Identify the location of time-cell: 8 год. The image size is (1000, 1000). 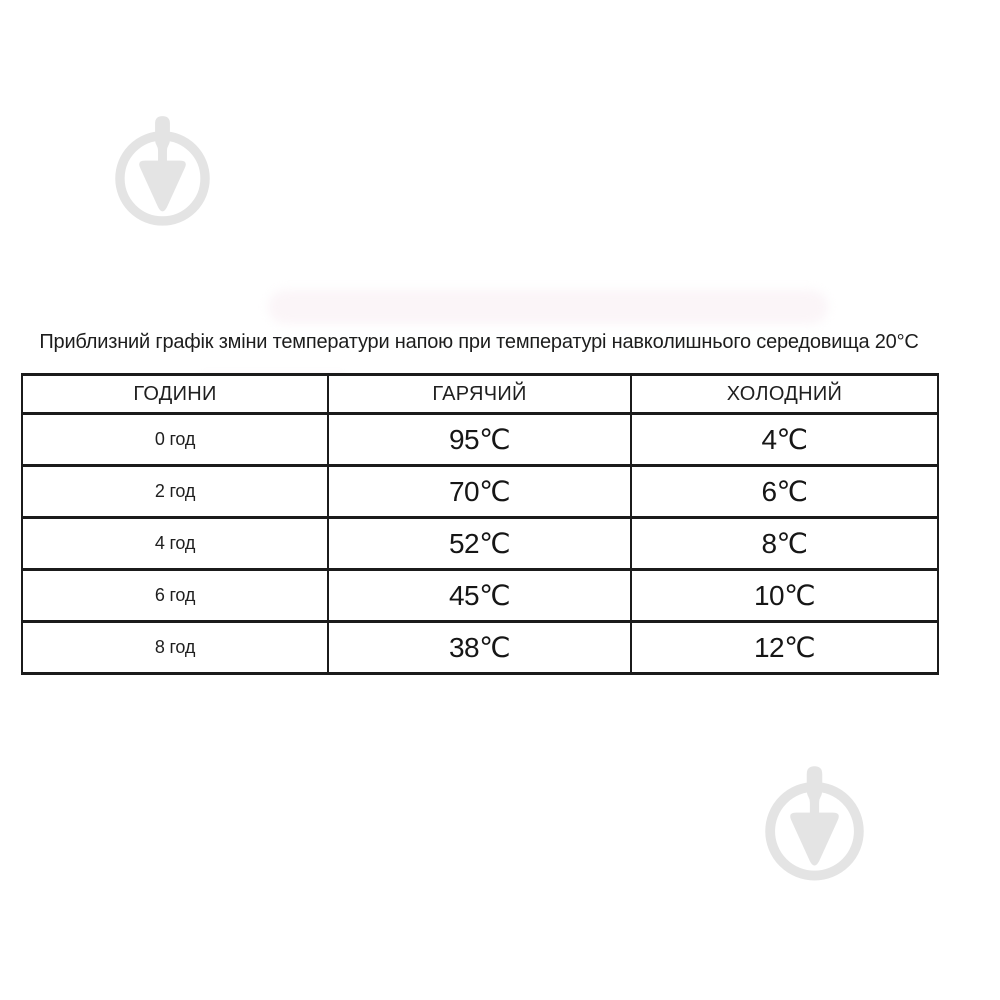
(175, 647).